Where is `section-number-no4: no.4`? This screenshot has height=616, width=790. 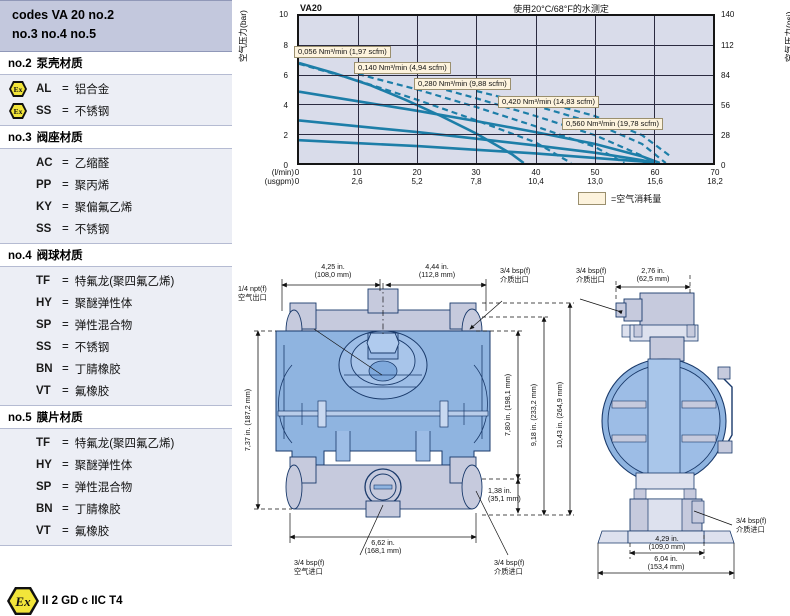
section-number-no4: no.4 is located at coordinates (20, 255).